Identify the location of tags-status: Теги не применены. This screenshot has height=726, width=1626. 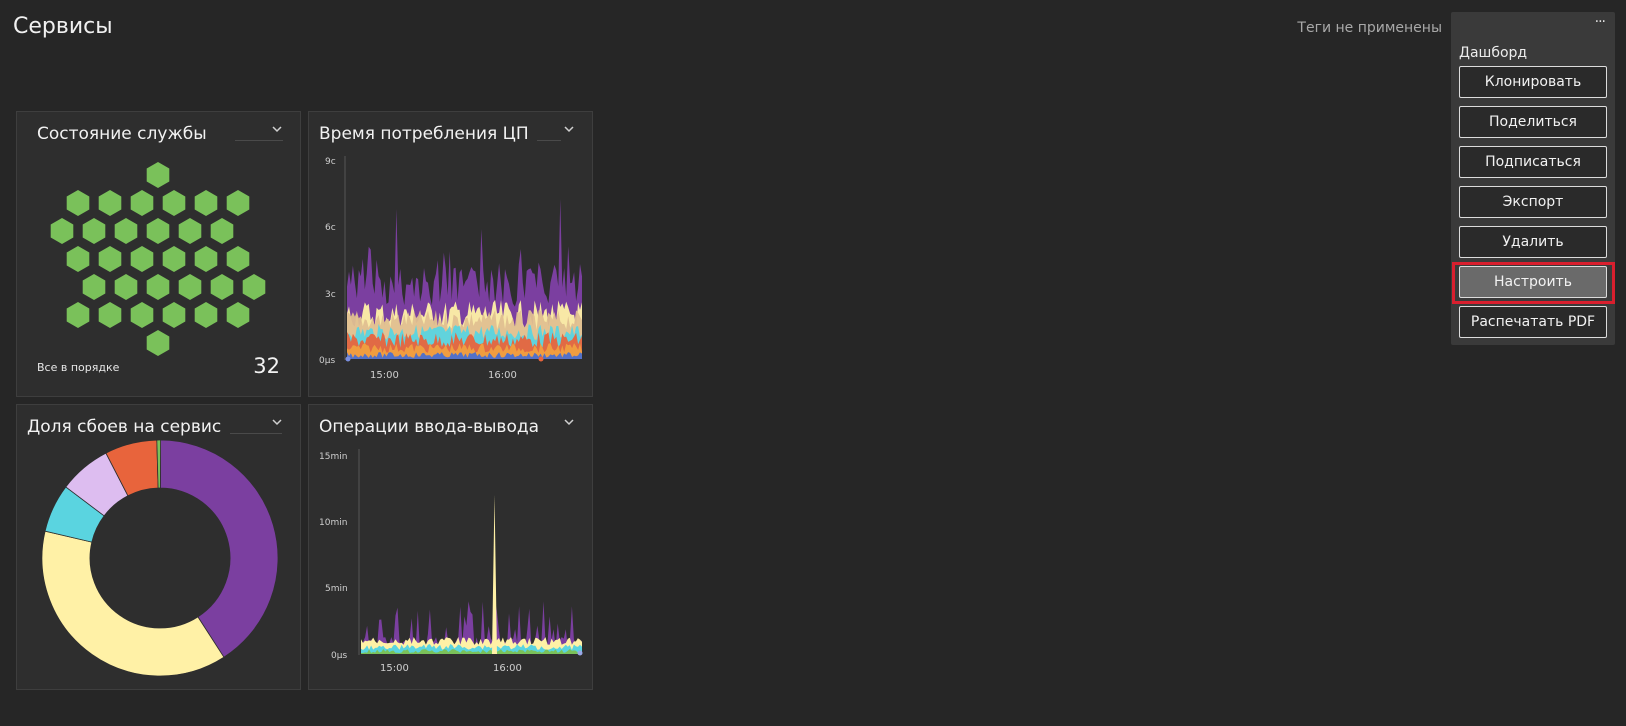
(1369, 28).